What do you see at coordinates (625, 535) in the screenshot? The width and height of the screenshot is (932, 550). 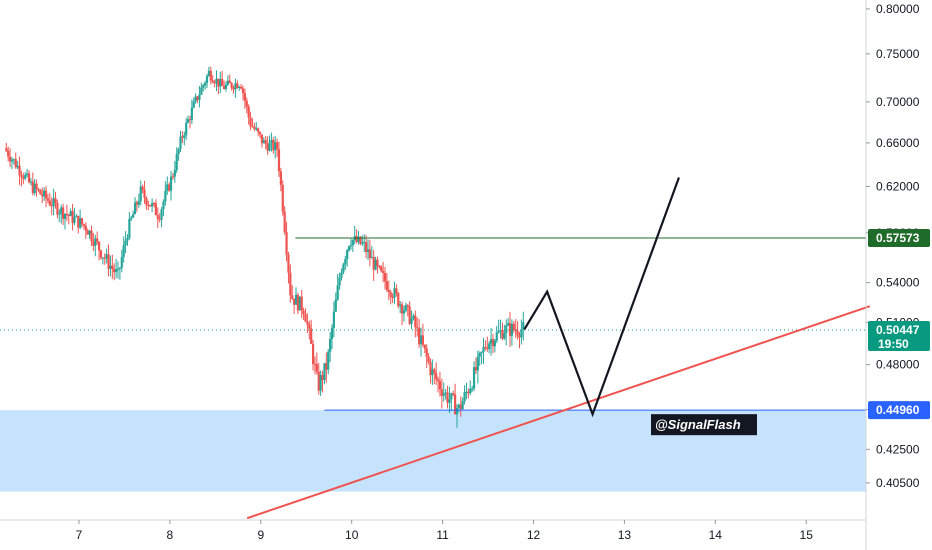 I see `time-tick-label: 13` at bounding box center [625, 535].